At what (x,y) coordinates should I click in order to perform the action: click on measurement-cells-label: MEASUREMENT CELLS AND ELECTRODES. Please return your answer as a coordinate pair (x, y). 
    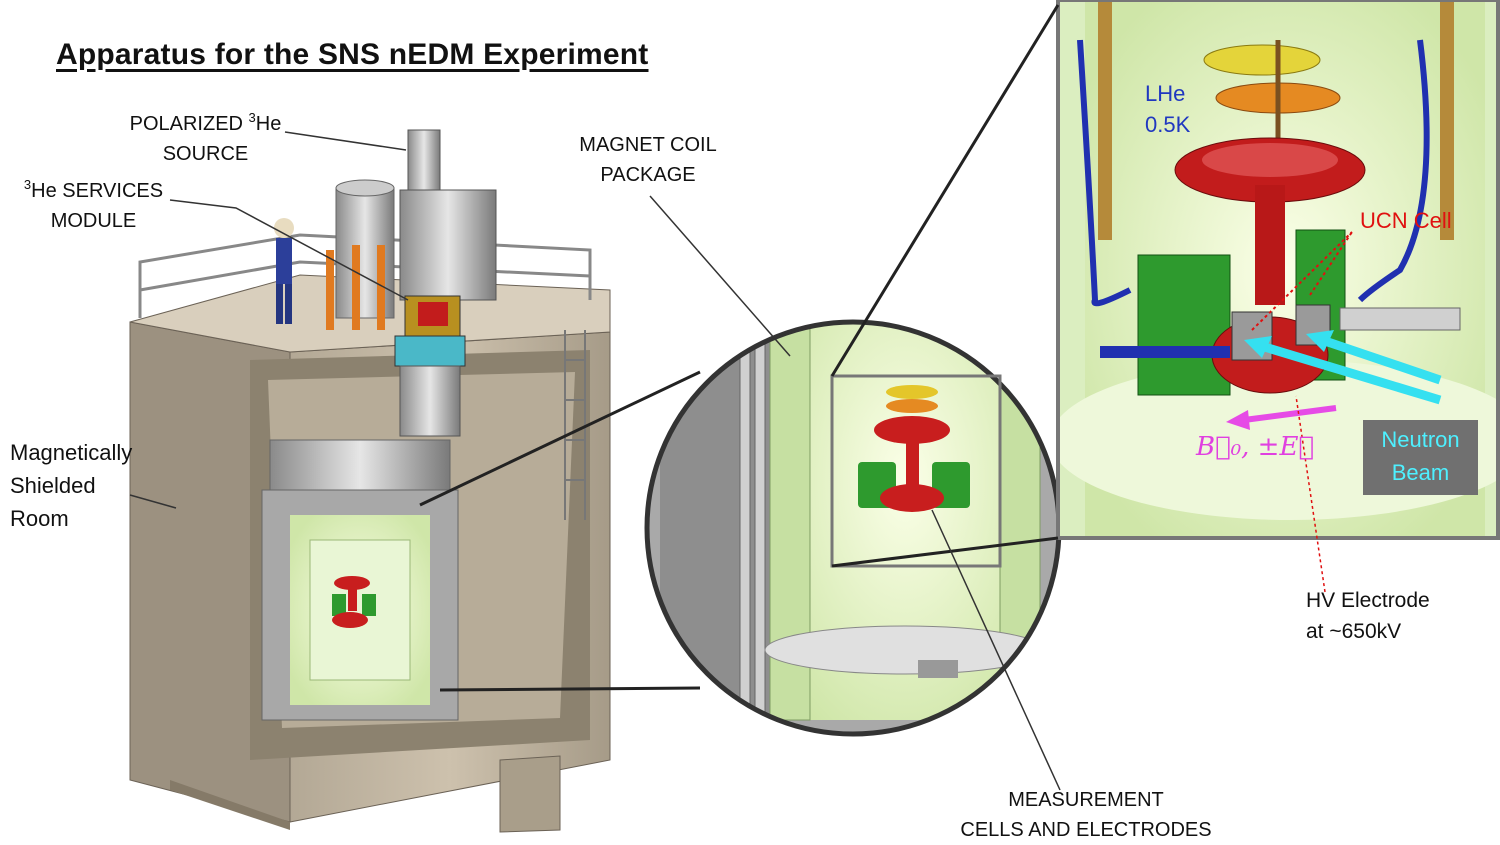
    Looking at the image, I should click on (1086, 815).